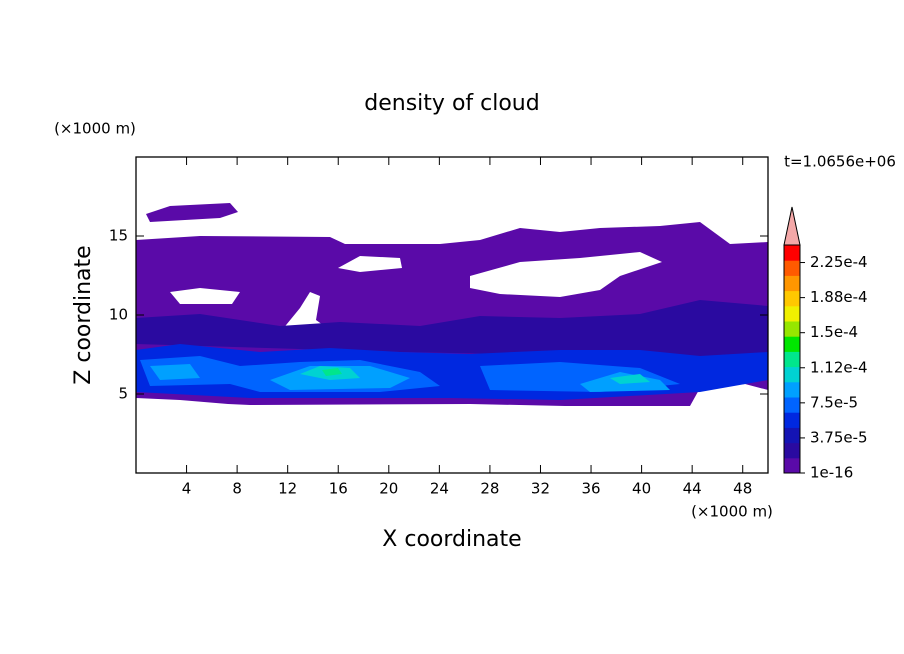  Describe the element at coordinates (732, 512) in the screenshot. I see `x-unit: (×1000 m)` at that location.